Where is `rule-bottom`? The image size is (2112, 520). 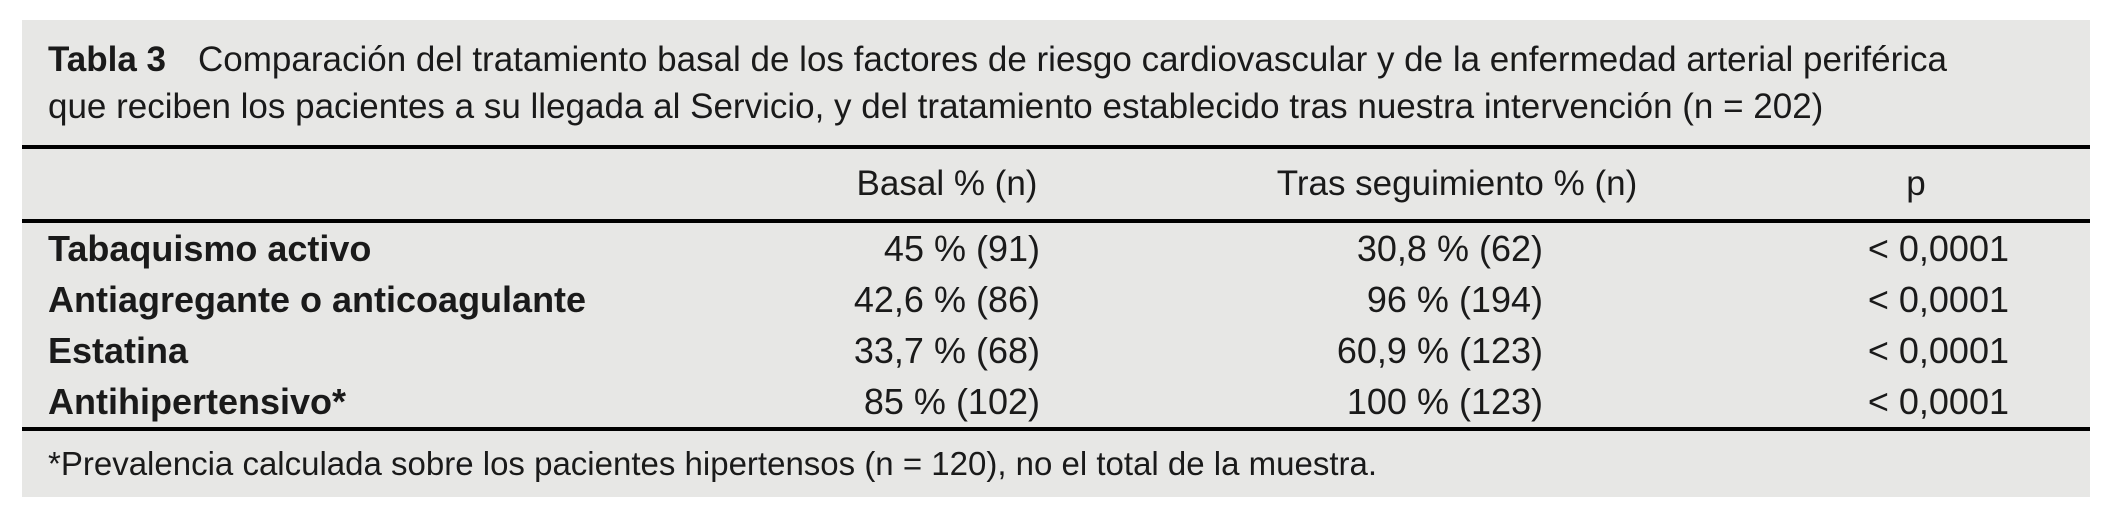 rule-bottom is located at coordinates (1056, 429).